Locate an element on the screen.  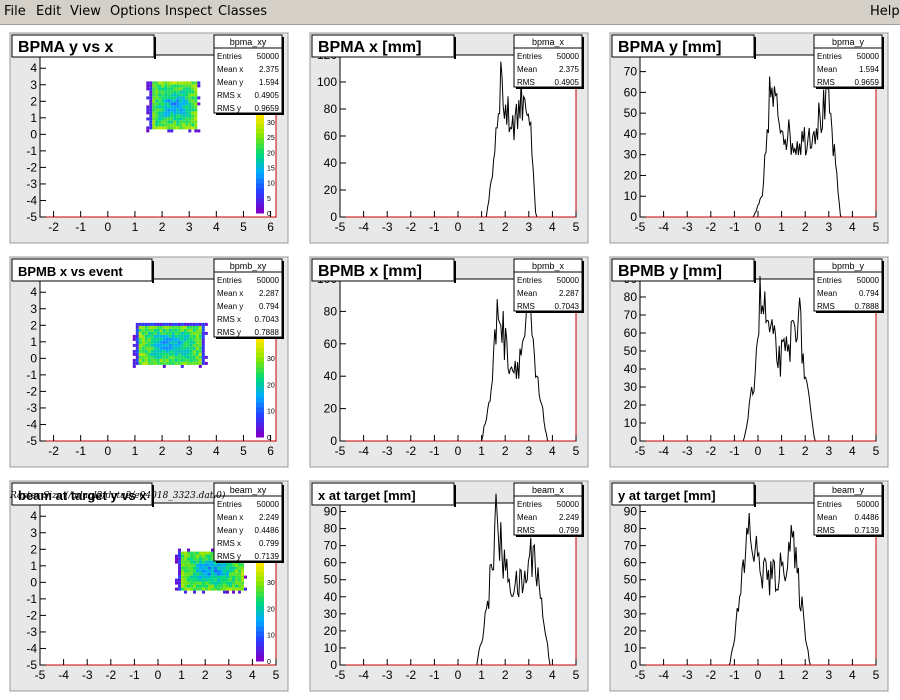
y-tick-label: 80 is located at coordinates (331, 109).